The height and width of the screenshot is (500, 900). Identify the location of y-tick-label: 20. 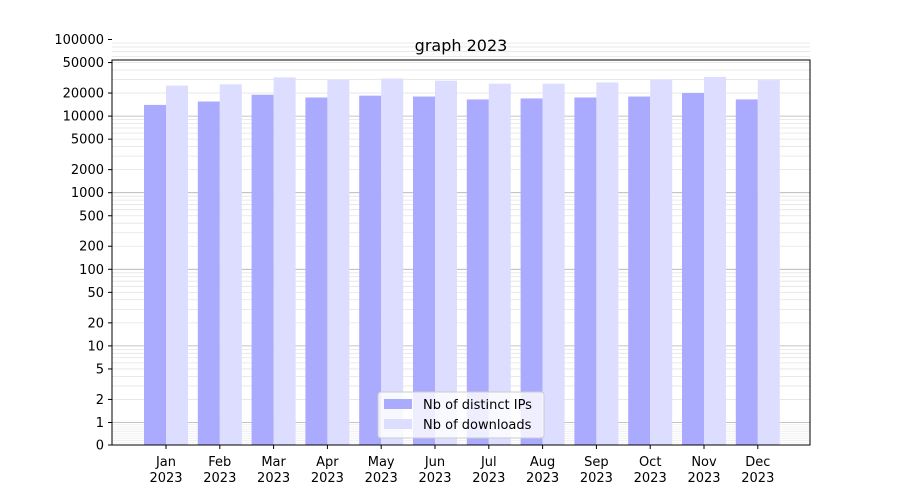
(95, 323).